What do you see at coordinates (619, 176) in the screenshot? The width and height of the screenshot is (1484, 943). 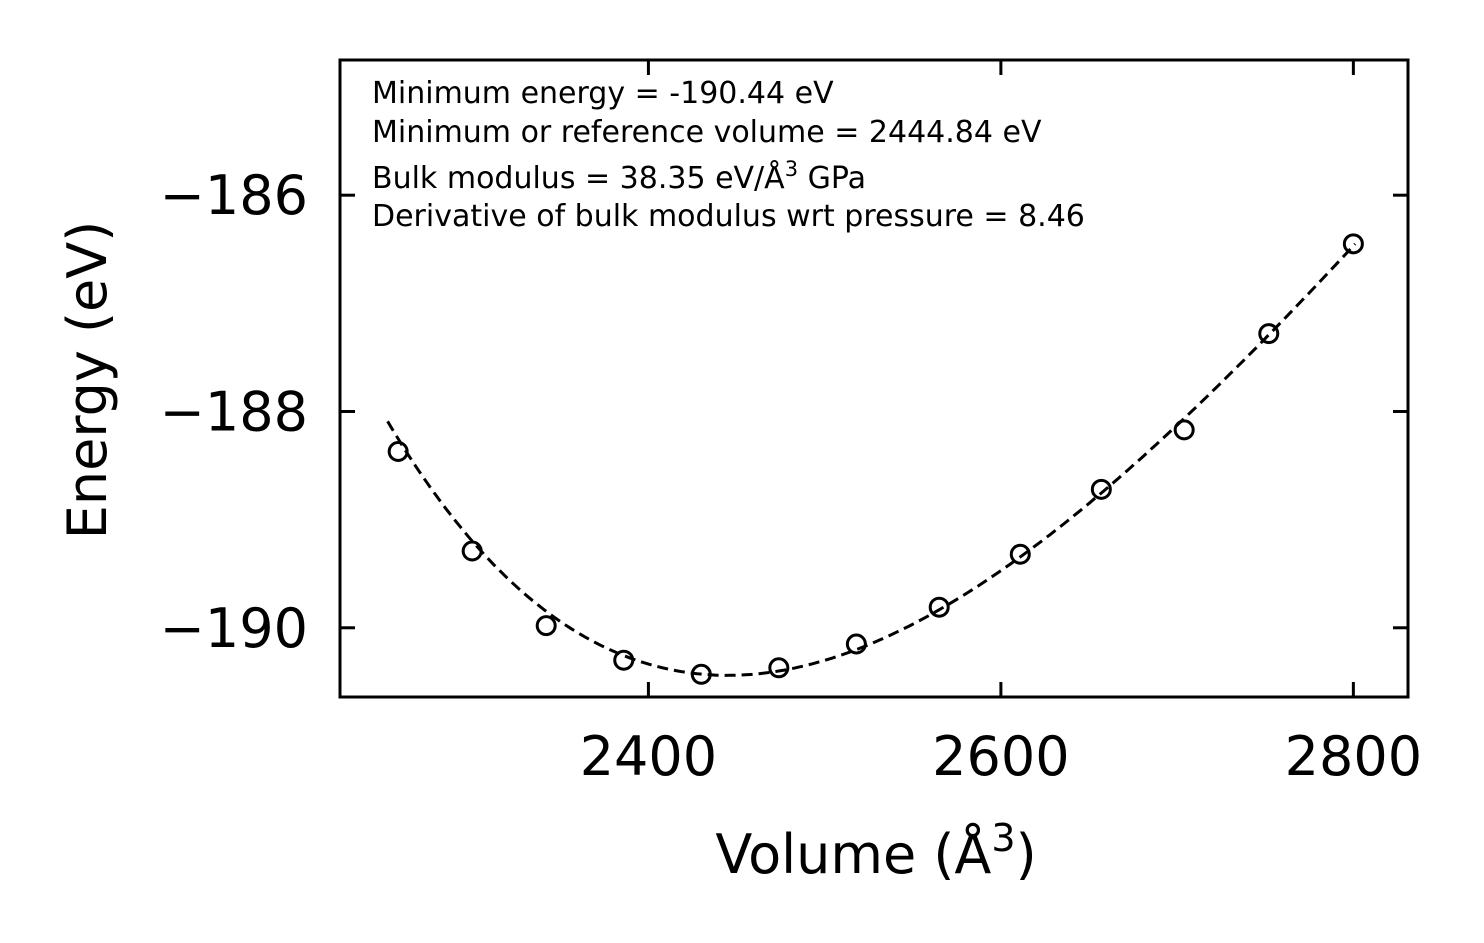 I see `annotation-bulk-modulus: Bulk modulus = 38.35 eV/Å3 GPa` at bounding box center [619, 176].